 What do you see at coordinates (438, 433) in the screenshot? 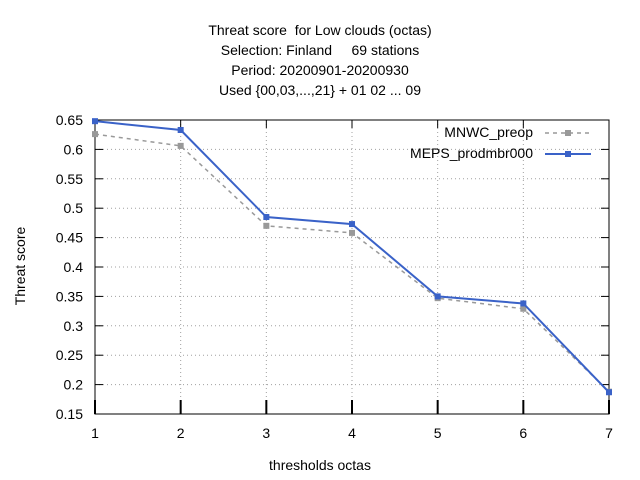
I see `x-tick-label: 5` at bounding box center [438, 433].